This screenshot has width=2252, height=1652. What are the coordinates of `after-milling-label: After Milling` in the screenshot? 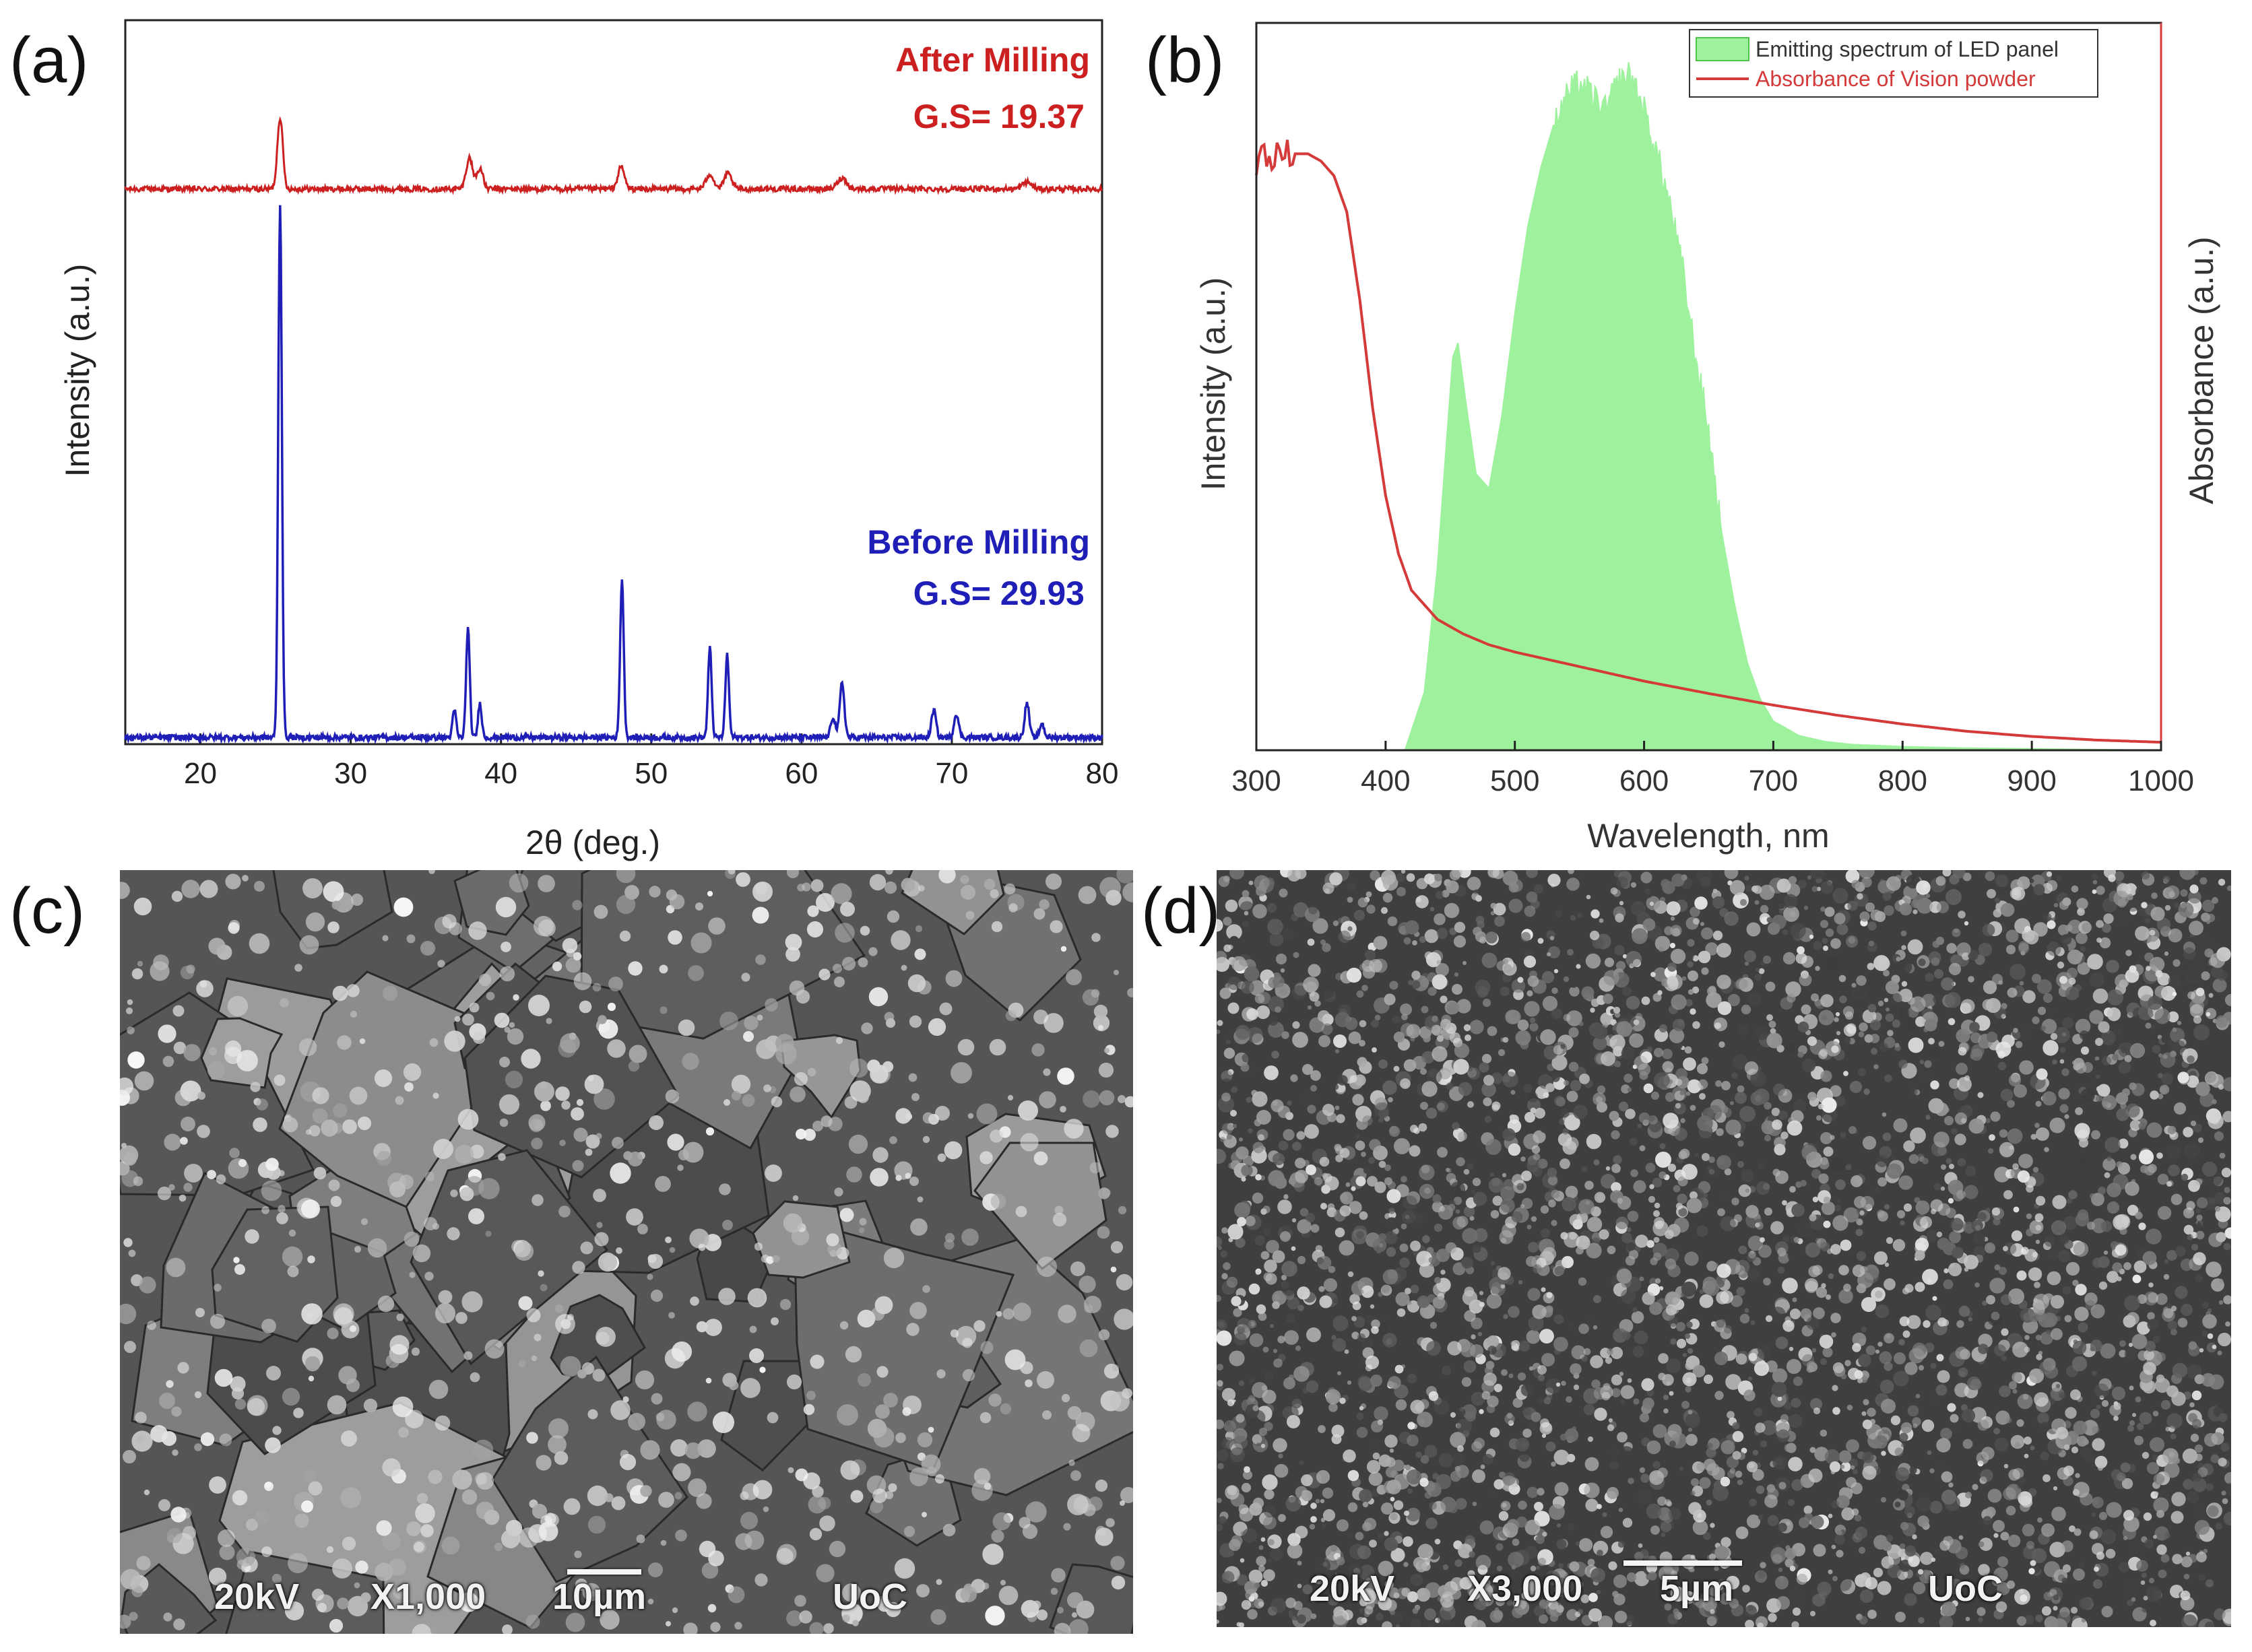 It's located at (992, 60).